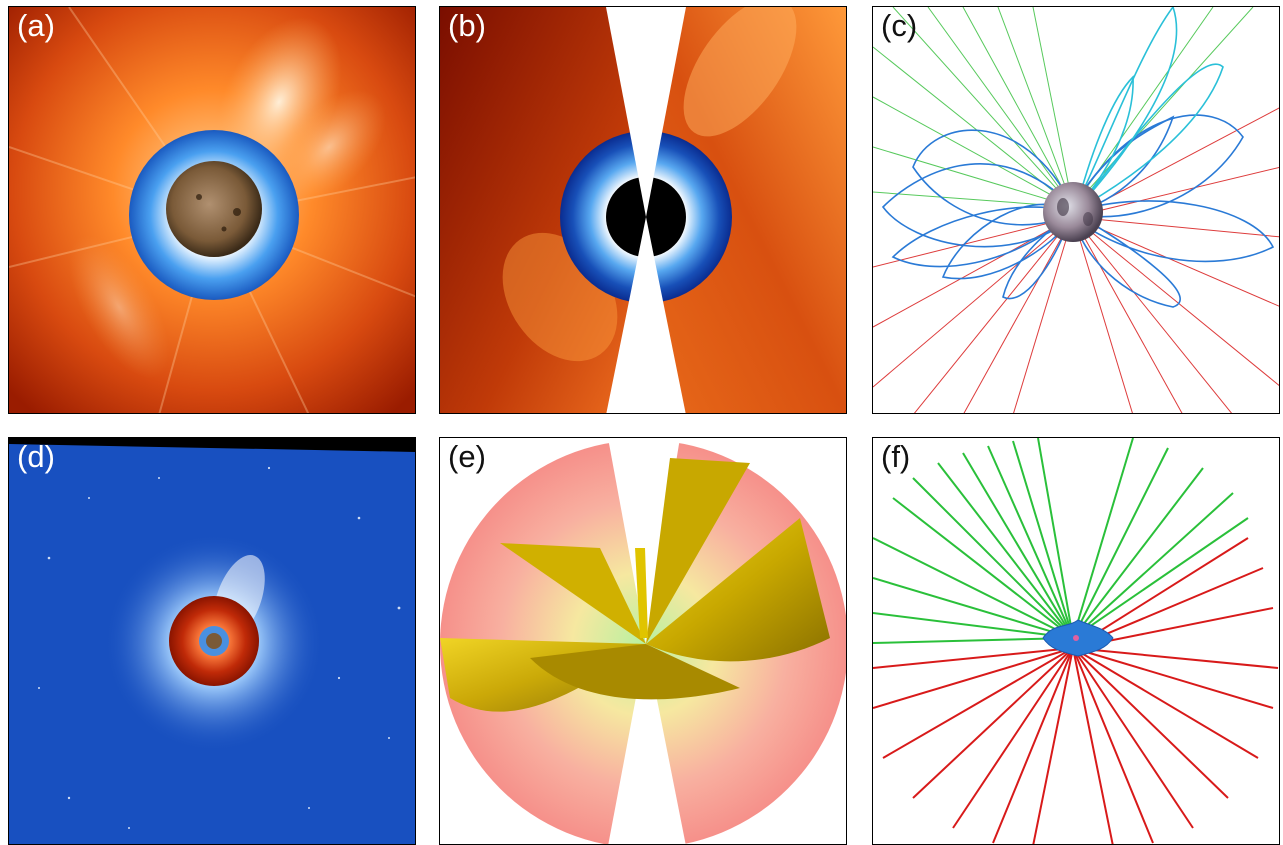  Describe the element at coordinates (467, 25) in the screenshot. I see `panel-label: (b)` at that location.